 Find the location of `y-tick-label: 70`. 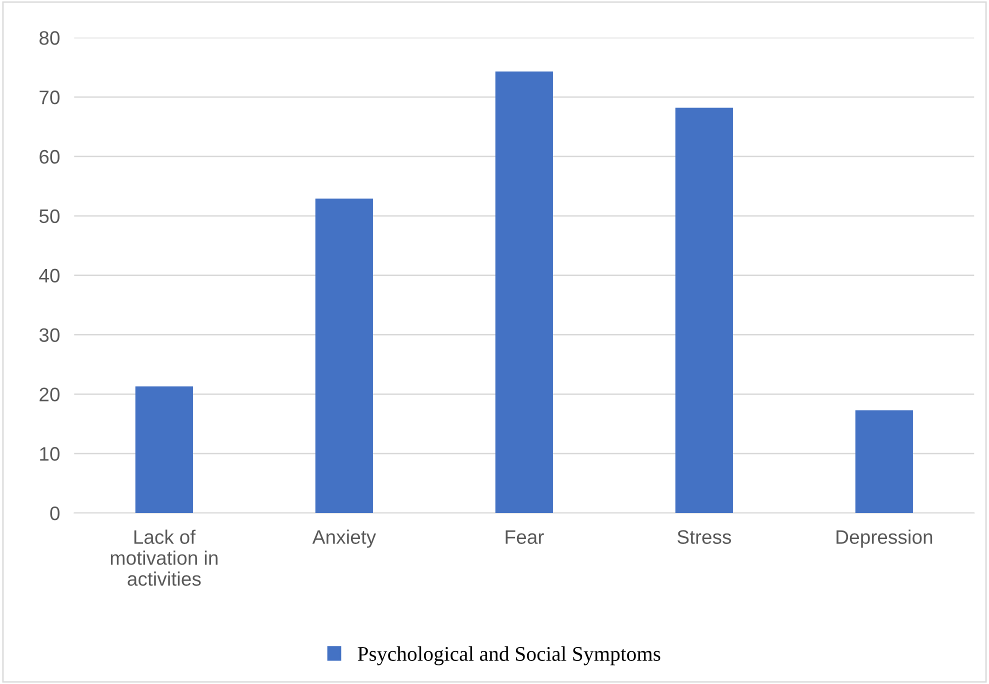

y-tick-label: 70 is located at coordinates (50, 97).